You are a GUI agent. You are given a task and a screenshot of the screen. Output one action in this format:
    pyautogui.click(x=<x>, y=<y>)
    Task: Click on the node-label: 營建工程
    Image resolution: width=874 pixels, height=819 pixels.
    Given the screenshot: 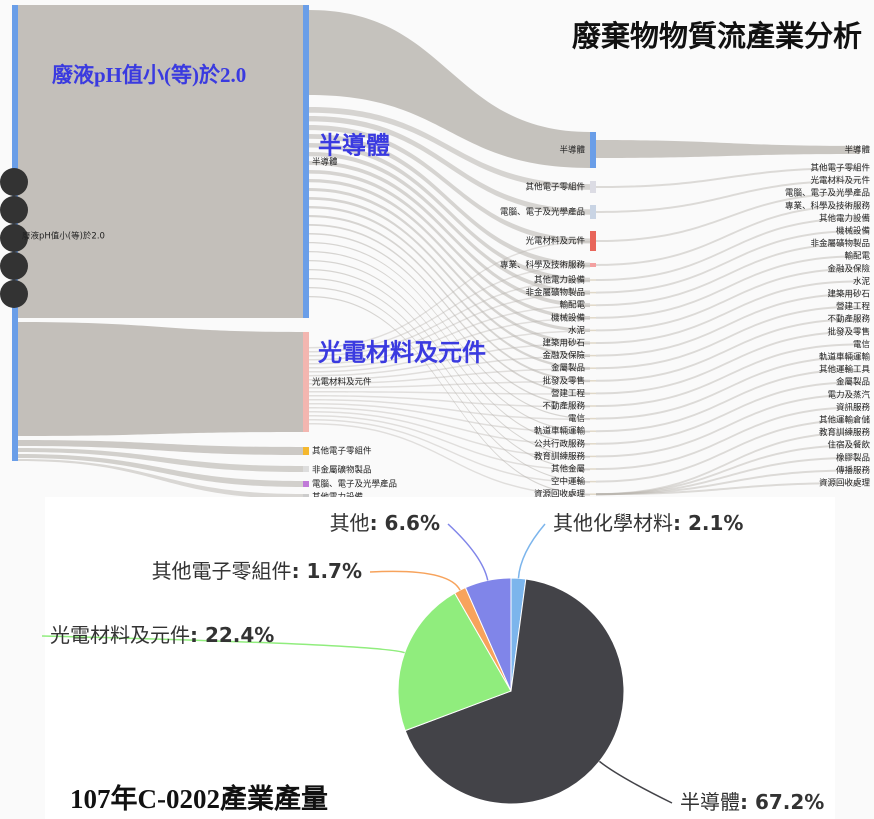 What is the action you would take?
    pyautogui.click(x=853, y=306)
    